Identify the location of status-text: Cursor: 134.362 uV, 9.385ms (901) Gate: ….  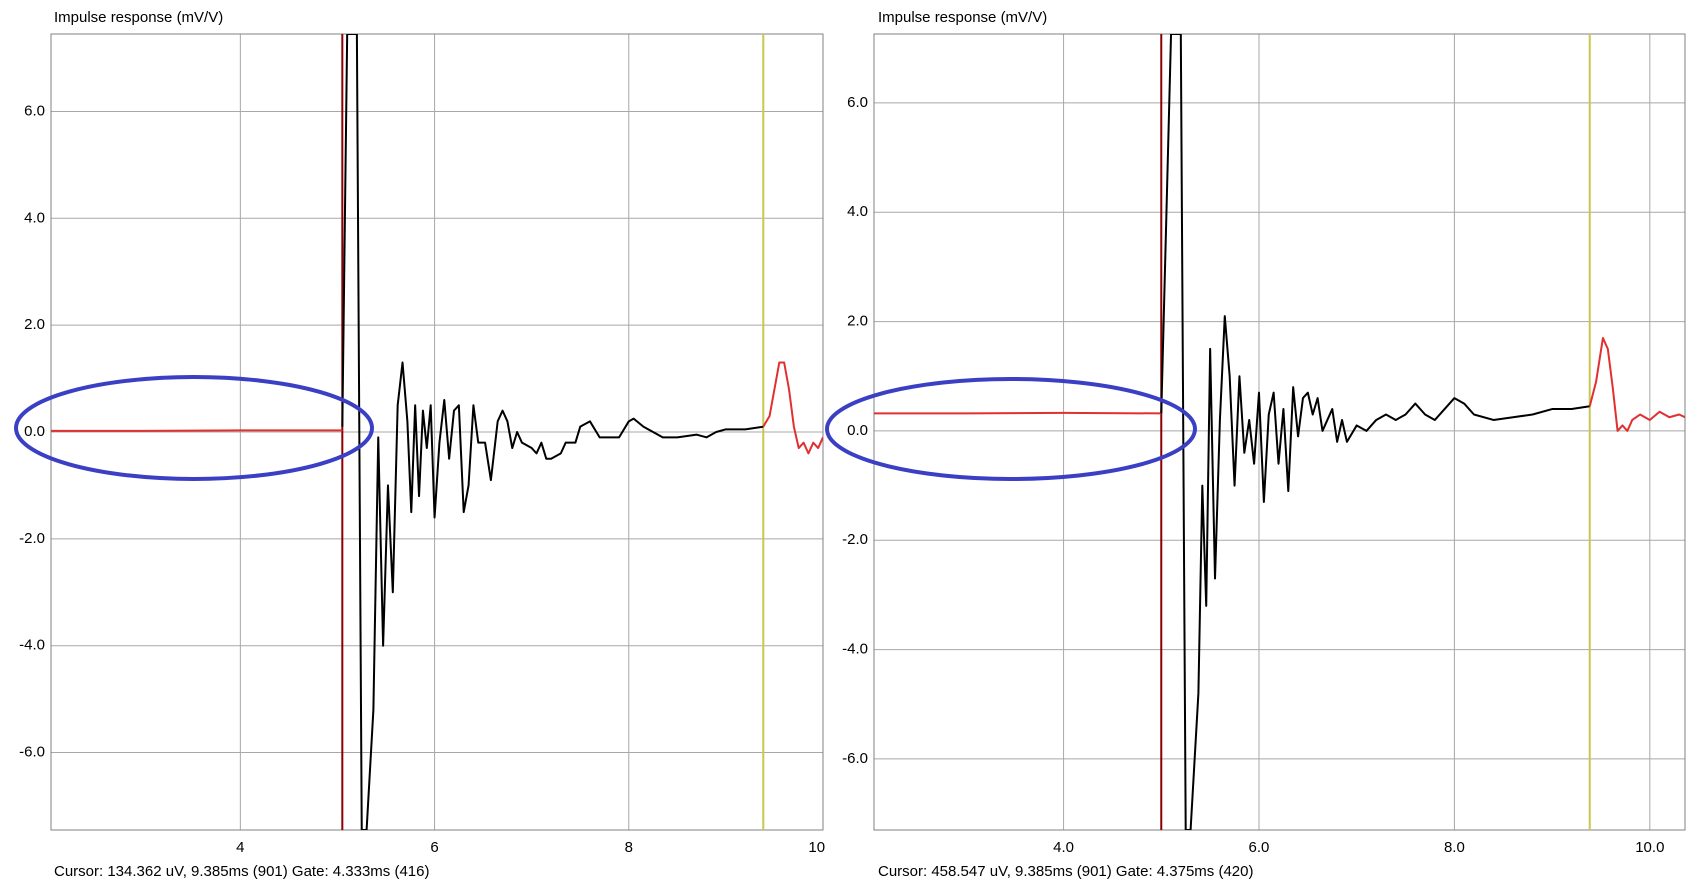
(242, 871).